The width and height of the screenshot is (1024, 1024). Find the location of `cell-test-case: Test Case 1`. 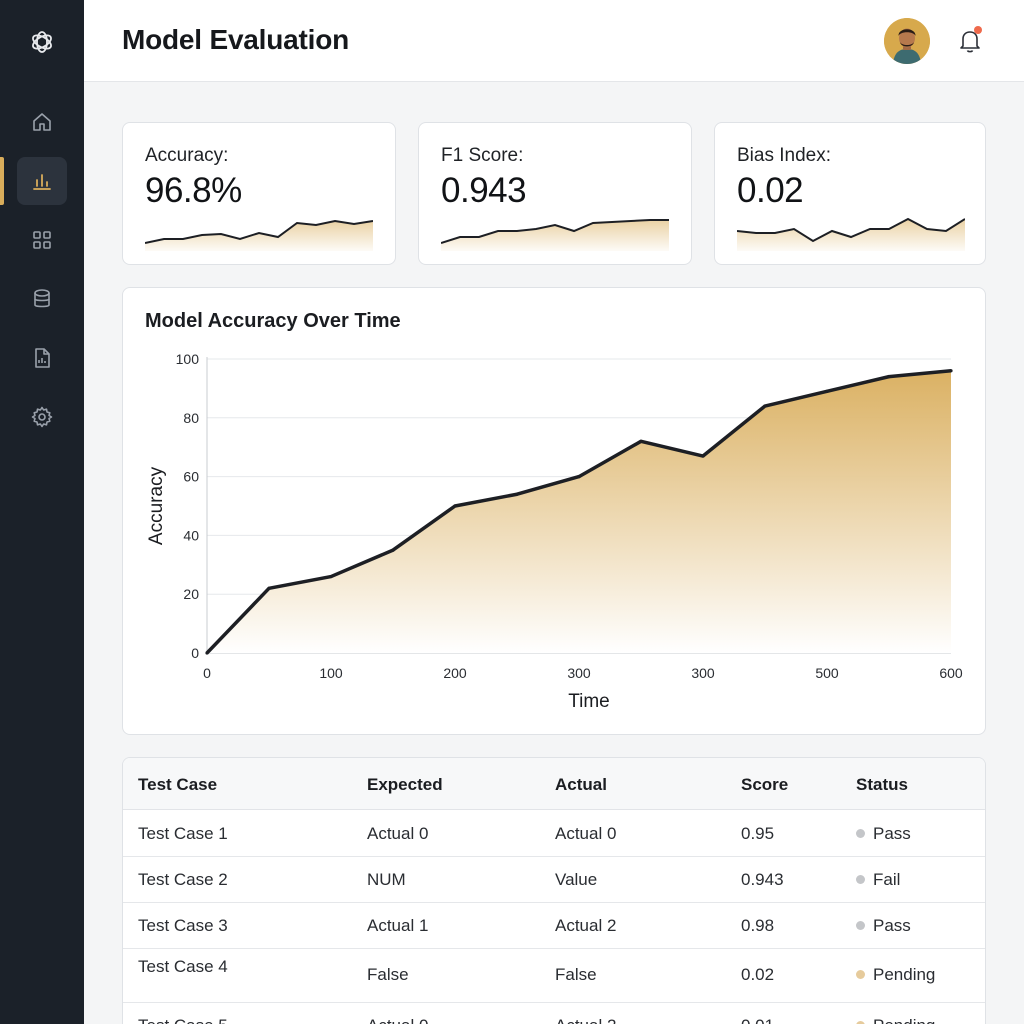

cell-test-case: Test Case 1 is located at coordinates (183, 833).